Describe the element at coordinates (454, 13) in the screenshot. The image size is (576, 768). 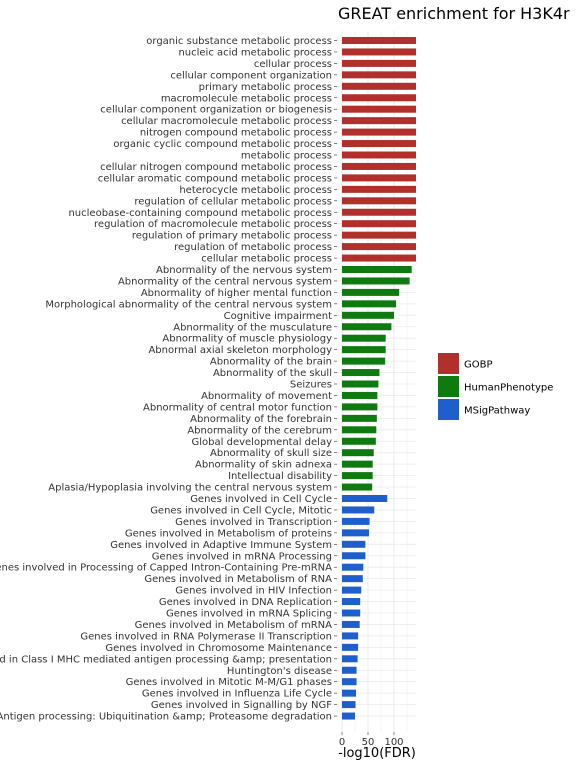
I see `chart-title: GREAT enrichment for H3K4r` at that location.